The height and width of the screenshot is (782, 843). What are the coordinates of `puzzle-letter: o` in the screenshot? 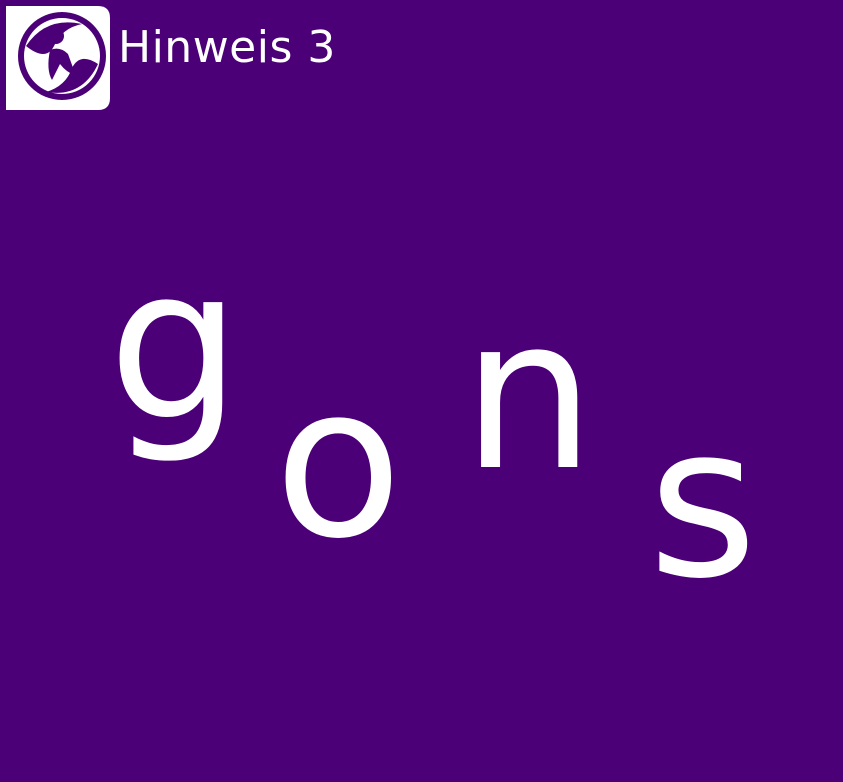 It's located at (338, 462).